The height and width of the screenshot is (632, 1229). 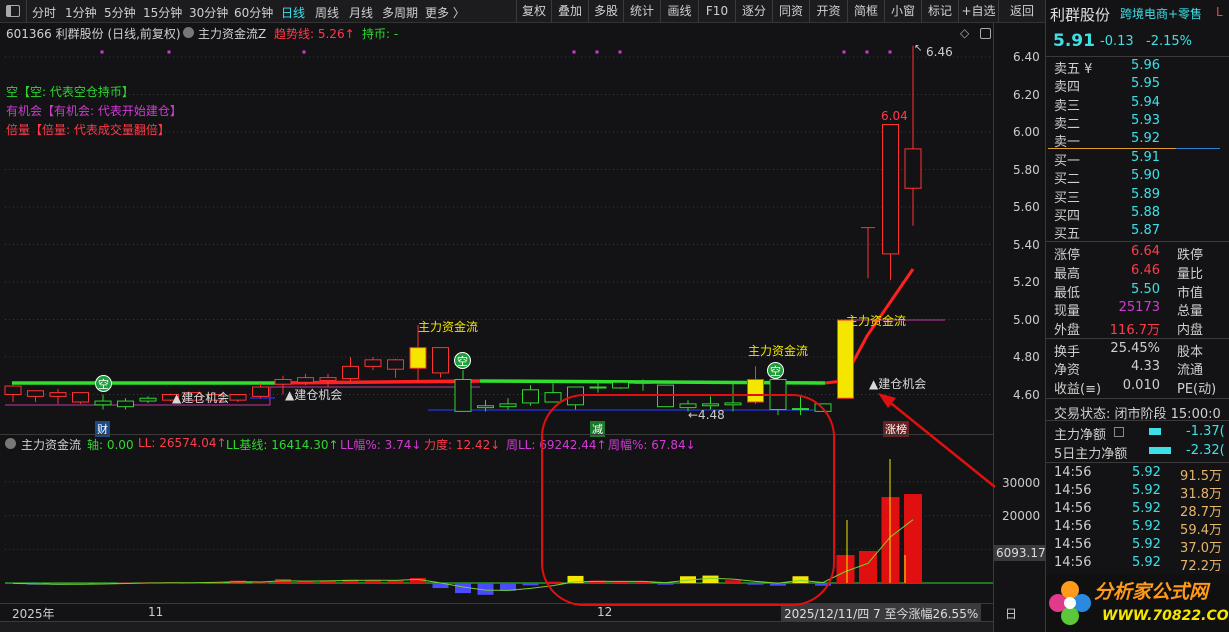 I want to click on tick-volume: 59.4万, so click(x=1201, y=530).